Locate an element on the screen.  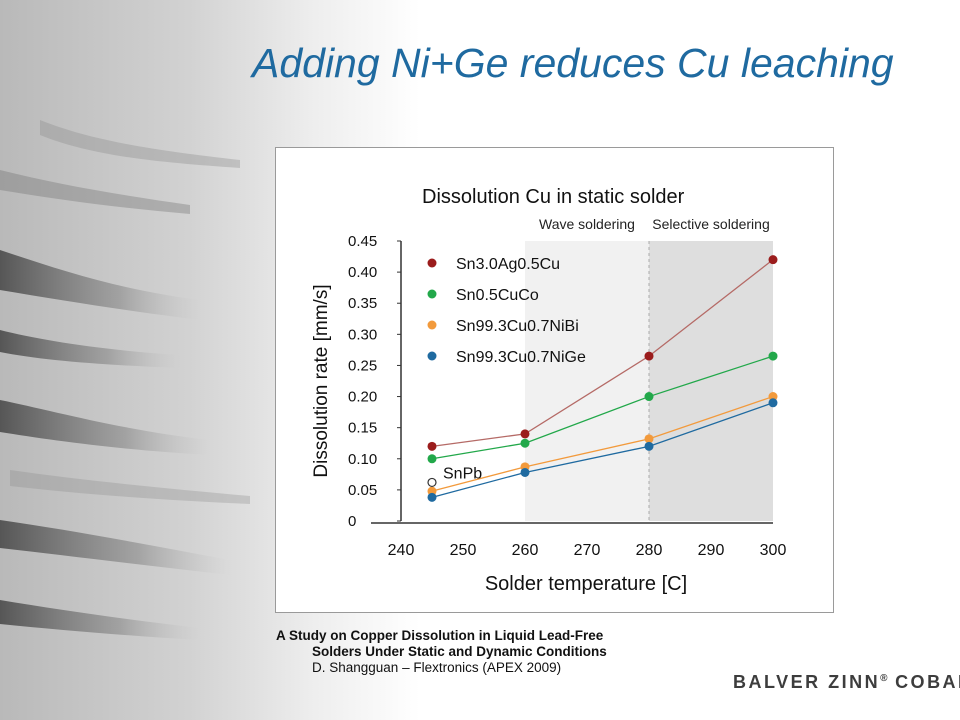
y-tick-label: 0 is located at coordinates (352, 521).